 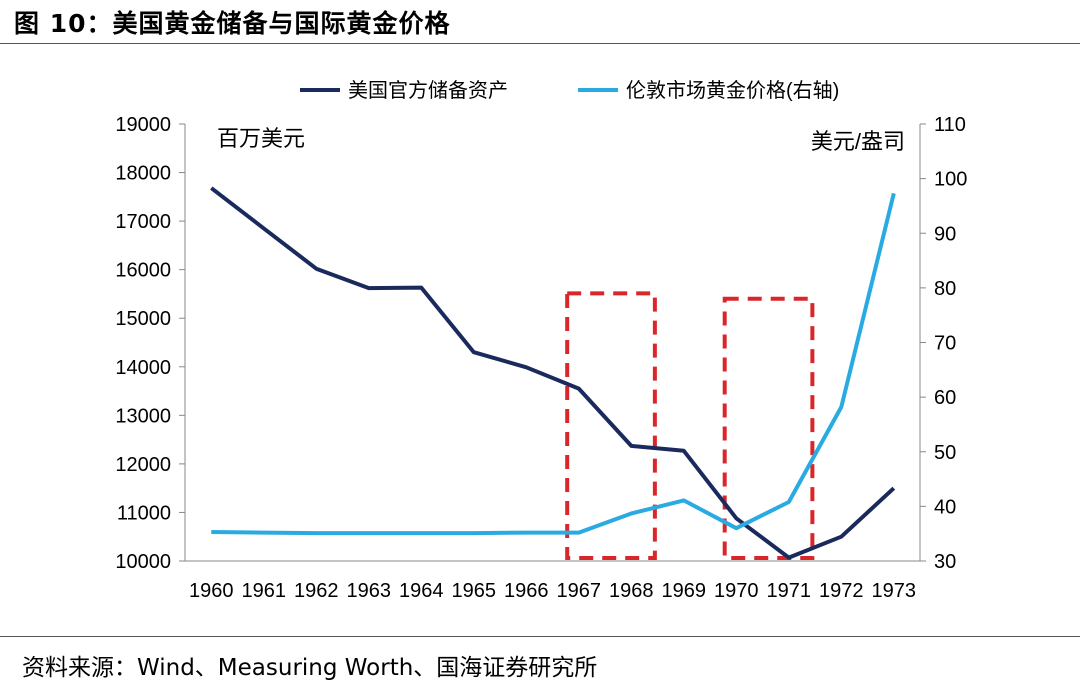 I want to click on title-divider, so click(x=540, y=43).